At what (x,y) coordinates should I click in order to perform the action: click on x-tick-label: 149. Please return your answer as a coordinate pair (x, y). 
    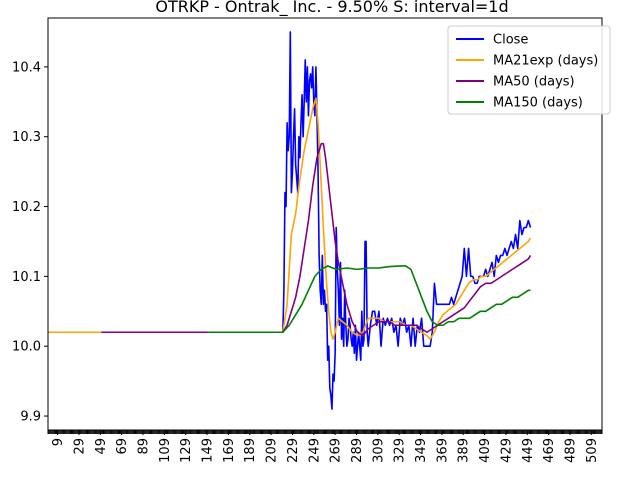
    Looking at the image, I should click on (208, 450).